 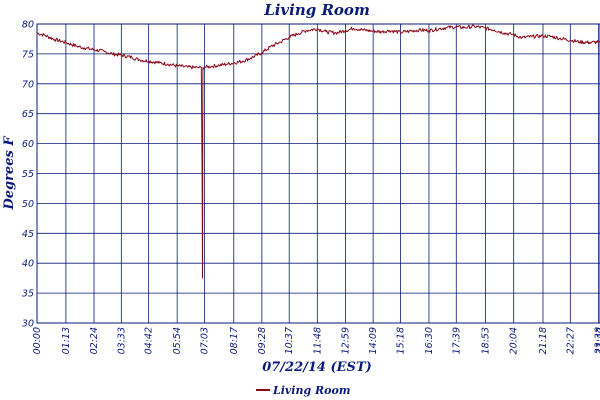 What do you see at coordinates (456, 340) in the screenshot?
I see `x-tick-label: 17:39` at bounding box center [456, 340].